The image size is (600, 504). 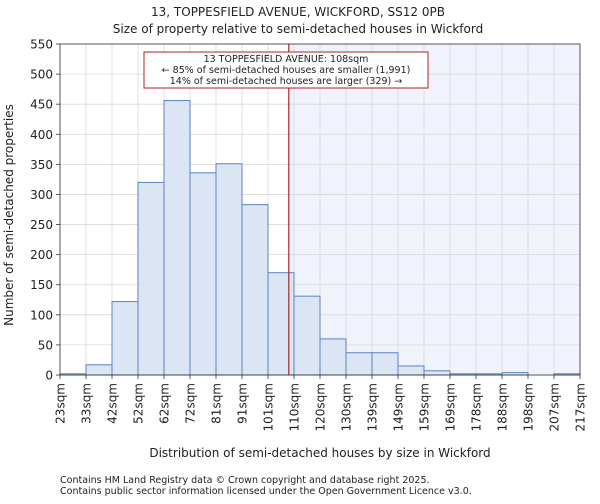 What do you see at coordinates (41, 255) in the screenshot?
I see `y-tick-label: 200` at bounding box center [41, 255].